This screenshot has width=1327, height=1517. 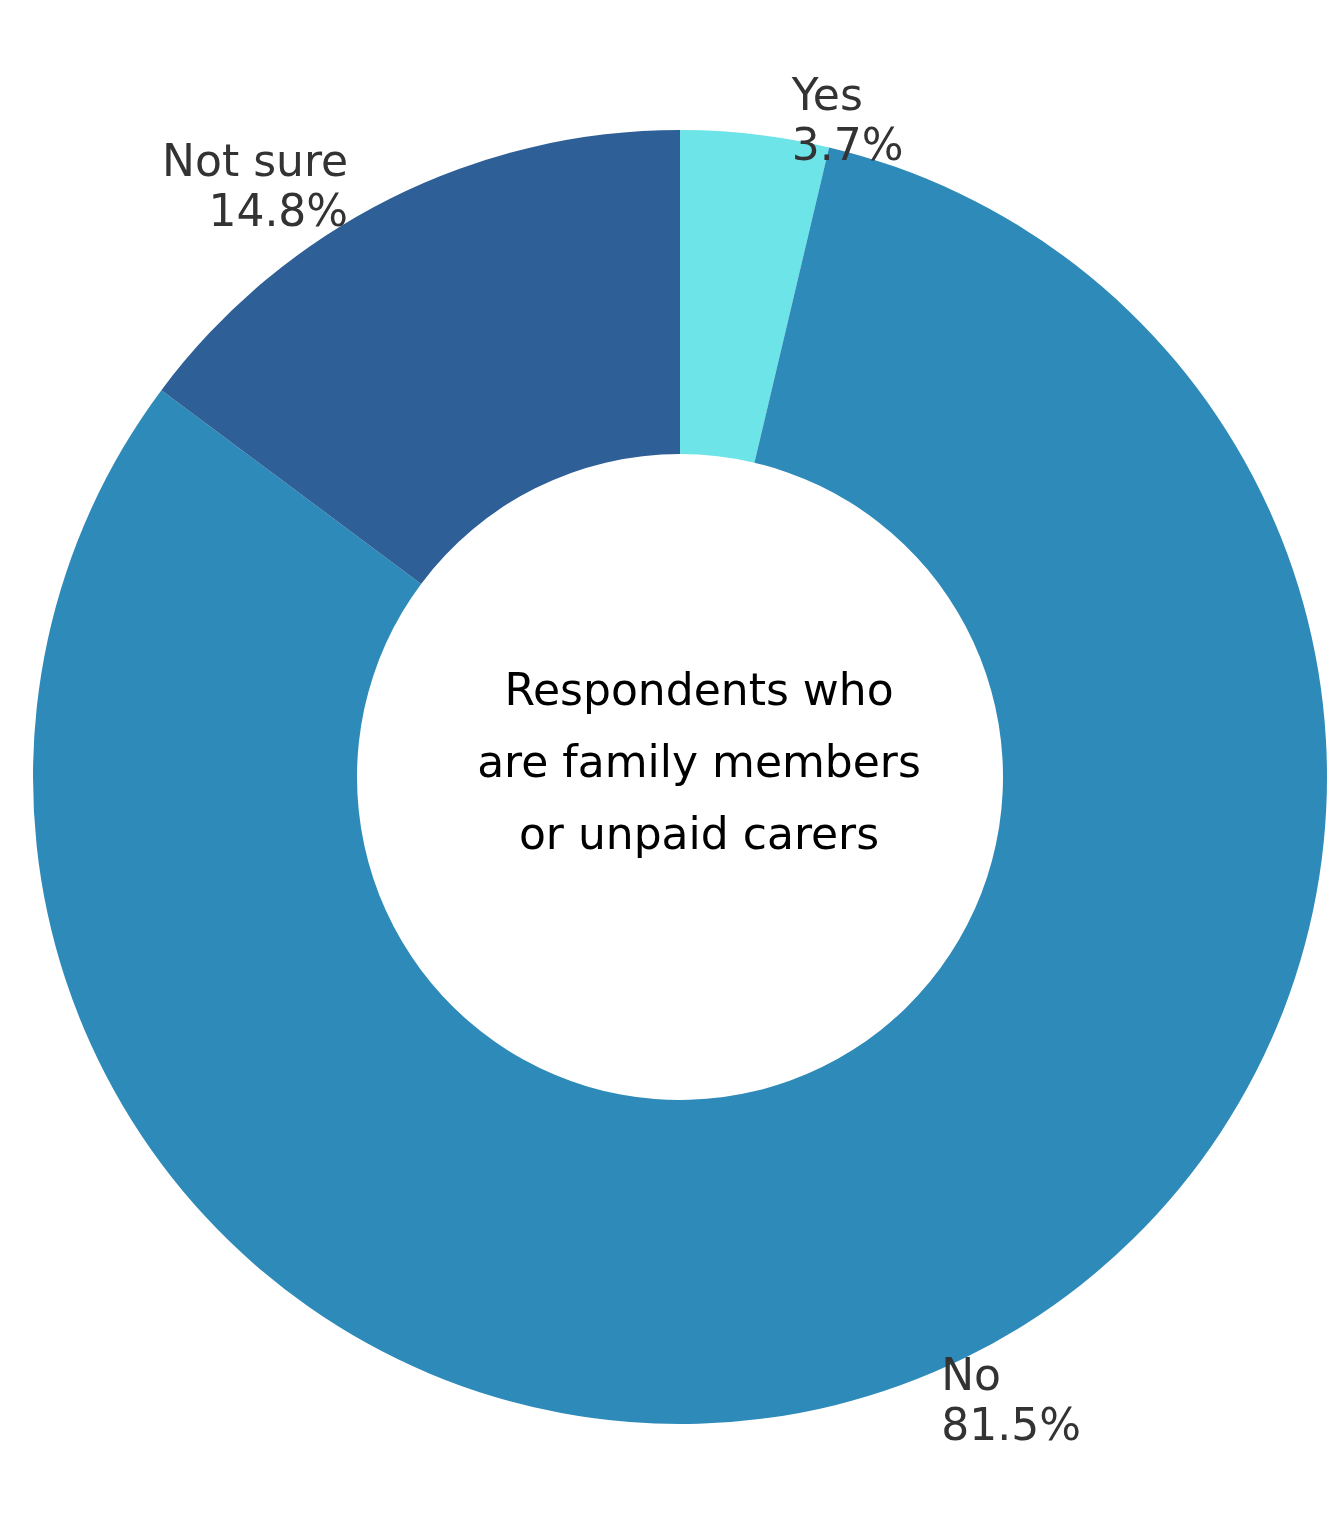 I want to click on data-label: 81.5%, so click(x=1011, y=1424).